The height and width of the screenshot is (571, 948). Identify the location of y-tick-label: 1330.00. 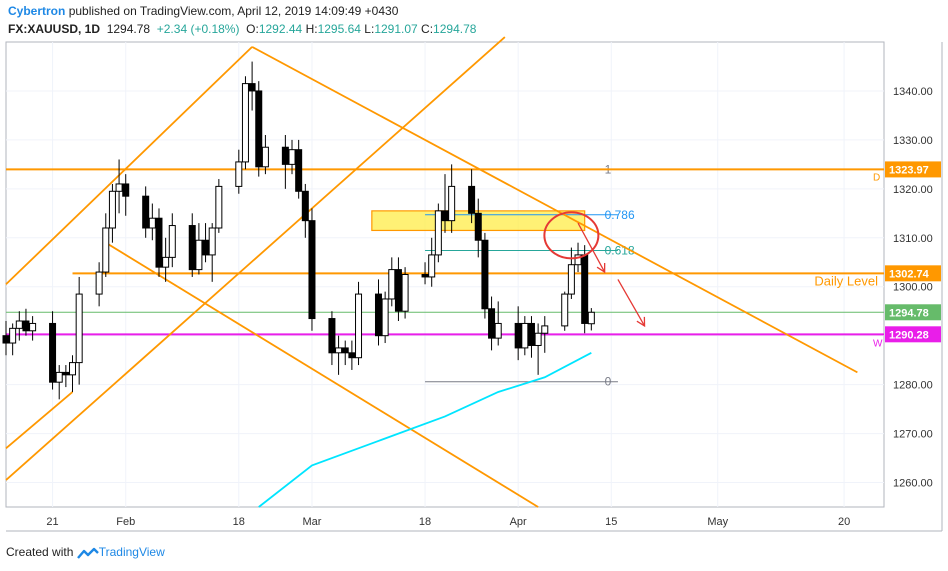
(913, 141).